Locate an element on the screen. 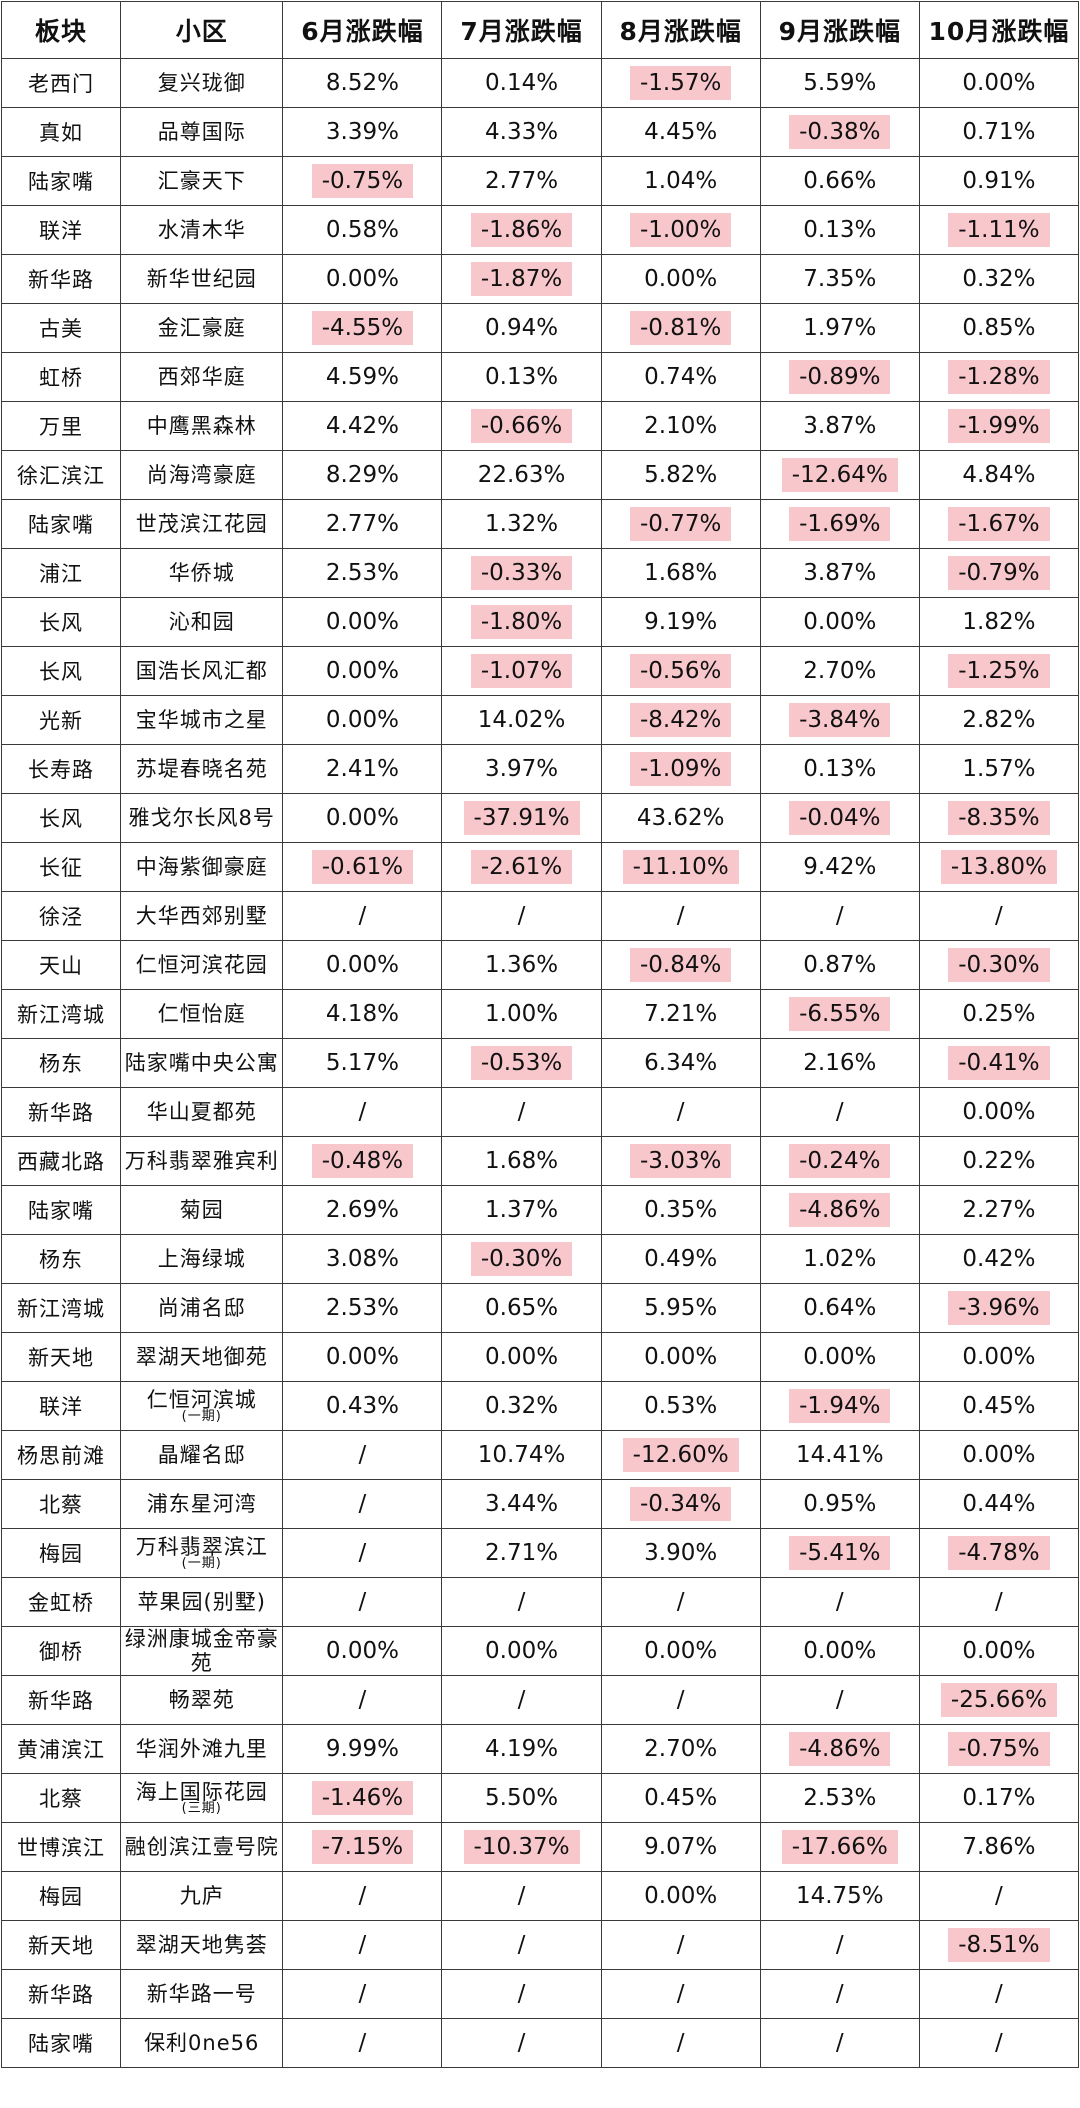  change-cell: 0.17% is located at coordinates (999, 1798).